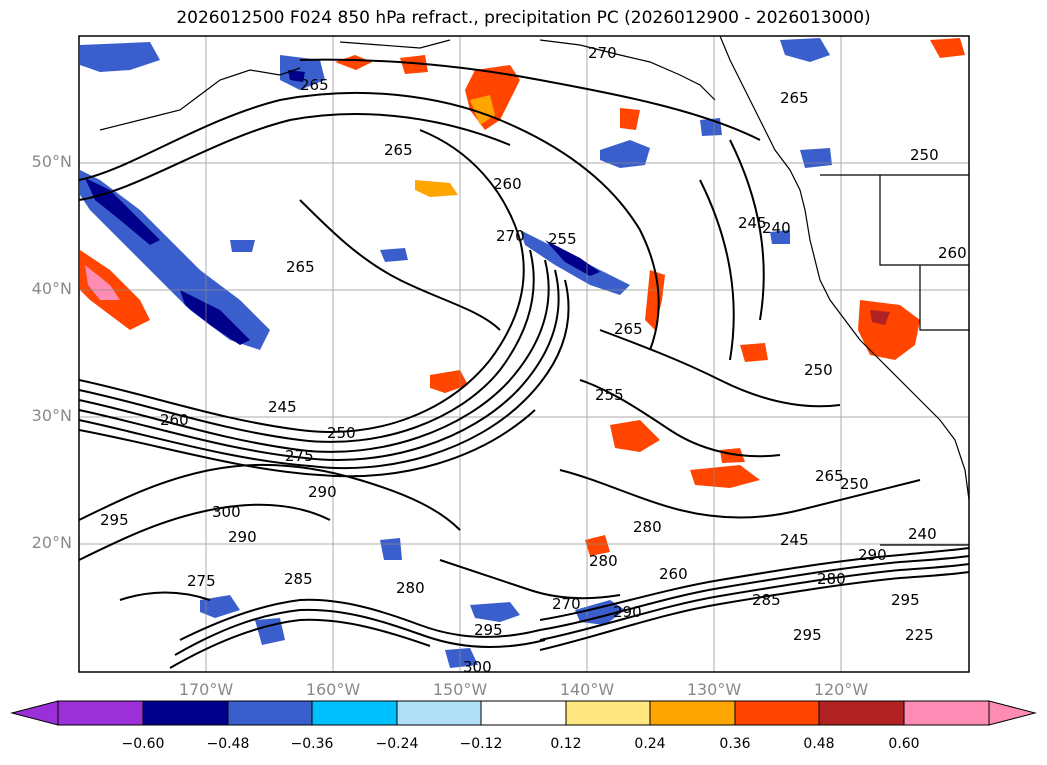  What do you see at coordinates (51, 161) in the screenshot?
I see `lat-label-50n: 50°N` at bounding box center [51, 161].